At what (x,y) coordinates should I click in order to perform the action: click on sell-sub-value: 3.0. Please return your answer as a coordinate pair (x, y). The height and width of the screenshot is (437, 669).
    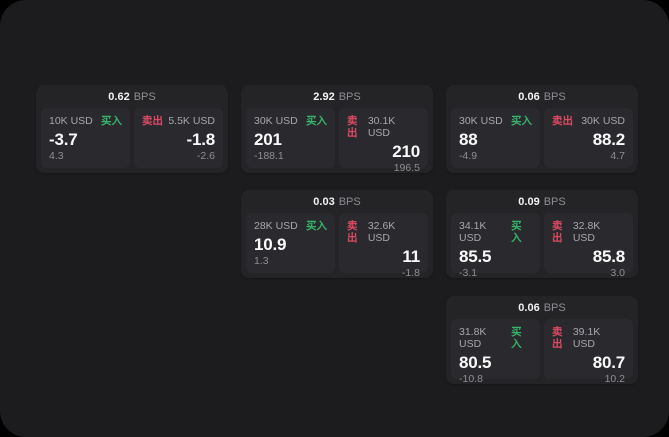
    Looking at the image, I should click on (617, 273).